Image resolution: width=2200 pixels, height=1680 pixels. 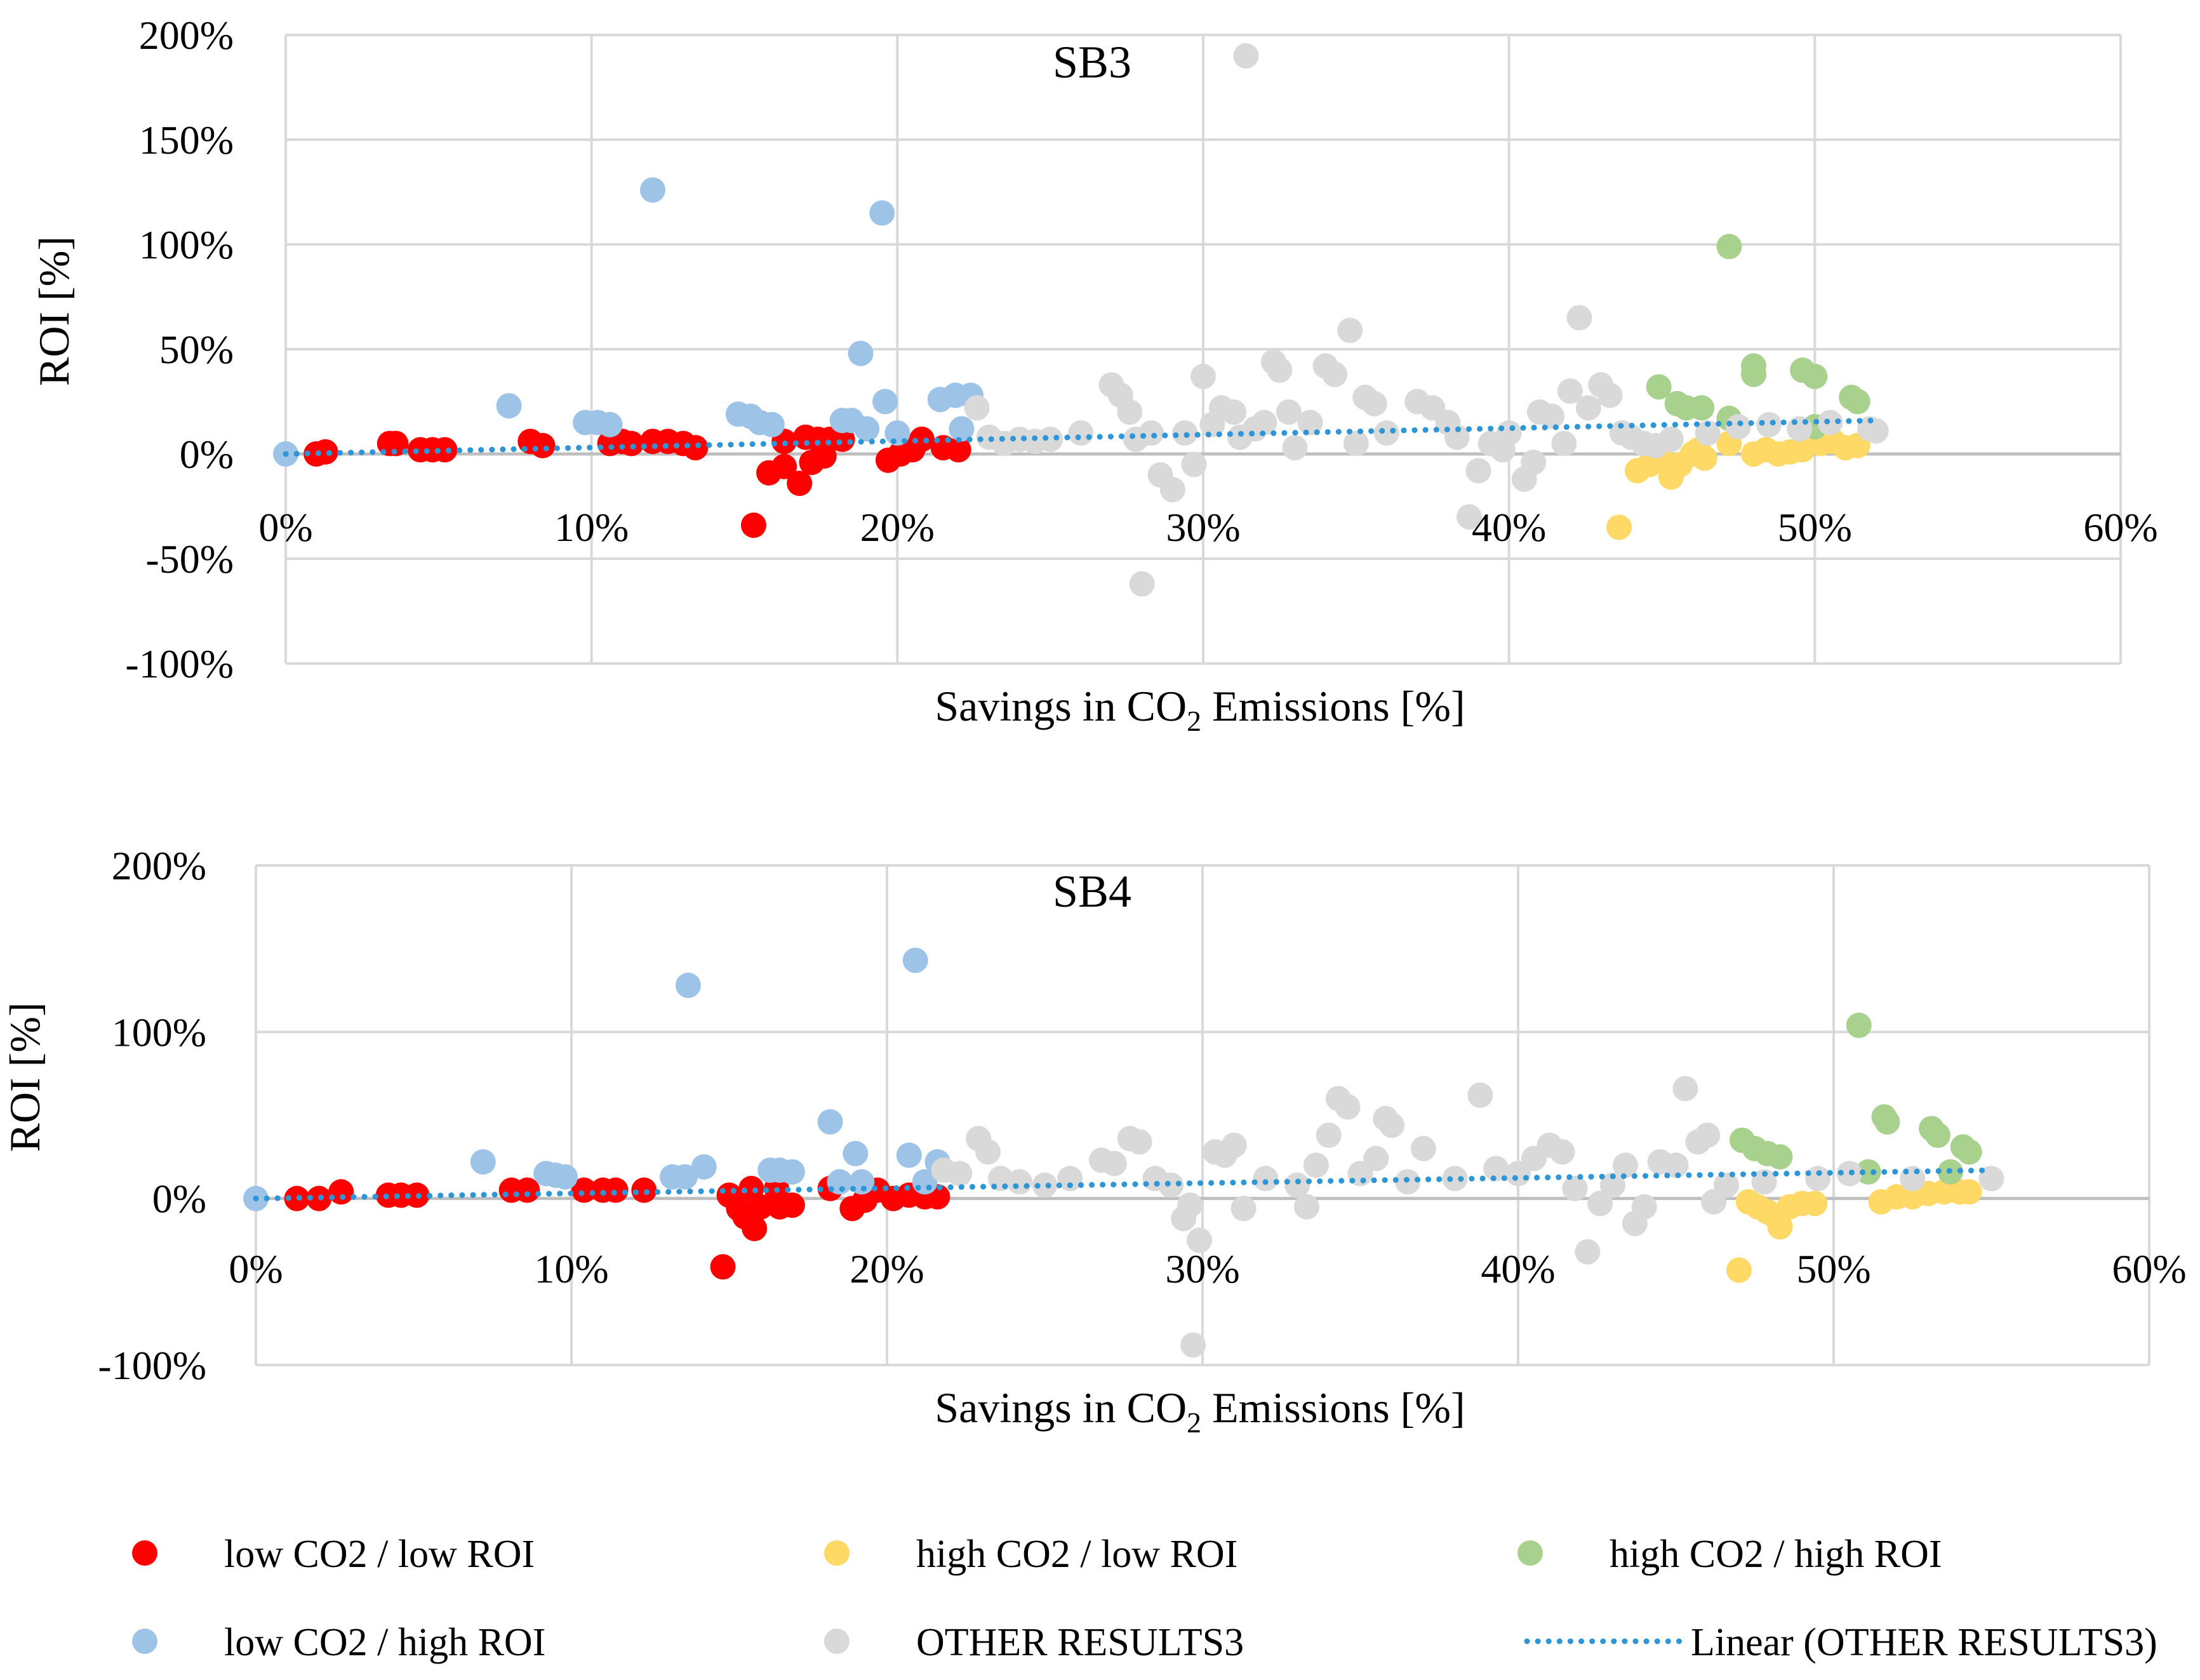 What do you see at coordinates (25, 1077) in the screenshot?
I see `y-axis-title: ROI [%]` at bounding box center [25, 1077].